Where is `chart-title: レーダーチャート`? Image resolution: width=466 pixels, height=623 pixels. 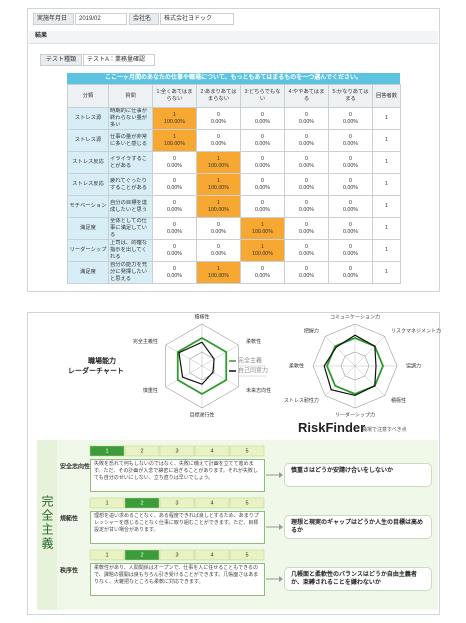 chart-title: レーダーチャート is located at coordinates (96, 370).